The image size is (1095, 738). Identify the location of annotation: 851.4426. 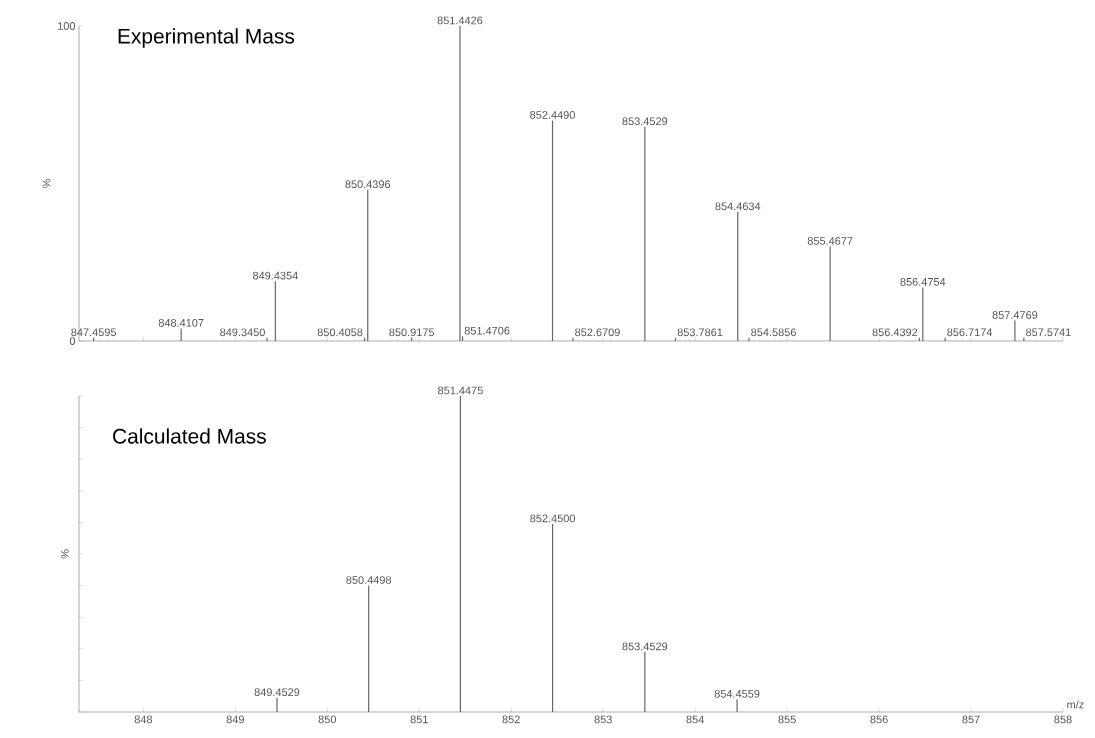
(460, 20).